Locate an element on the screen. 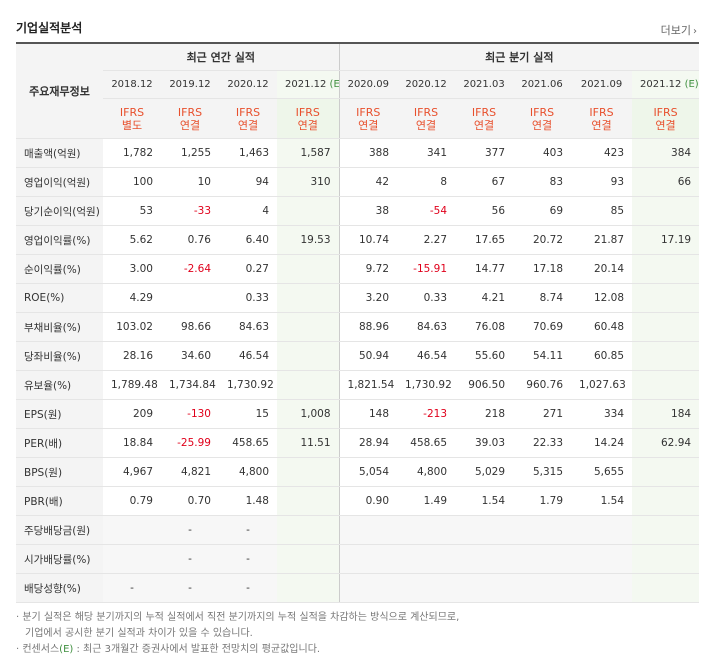 Image resolution: width=711 pixels, height=669 pixels. table-cell: 1.49 is located at coordinates (426, 501).